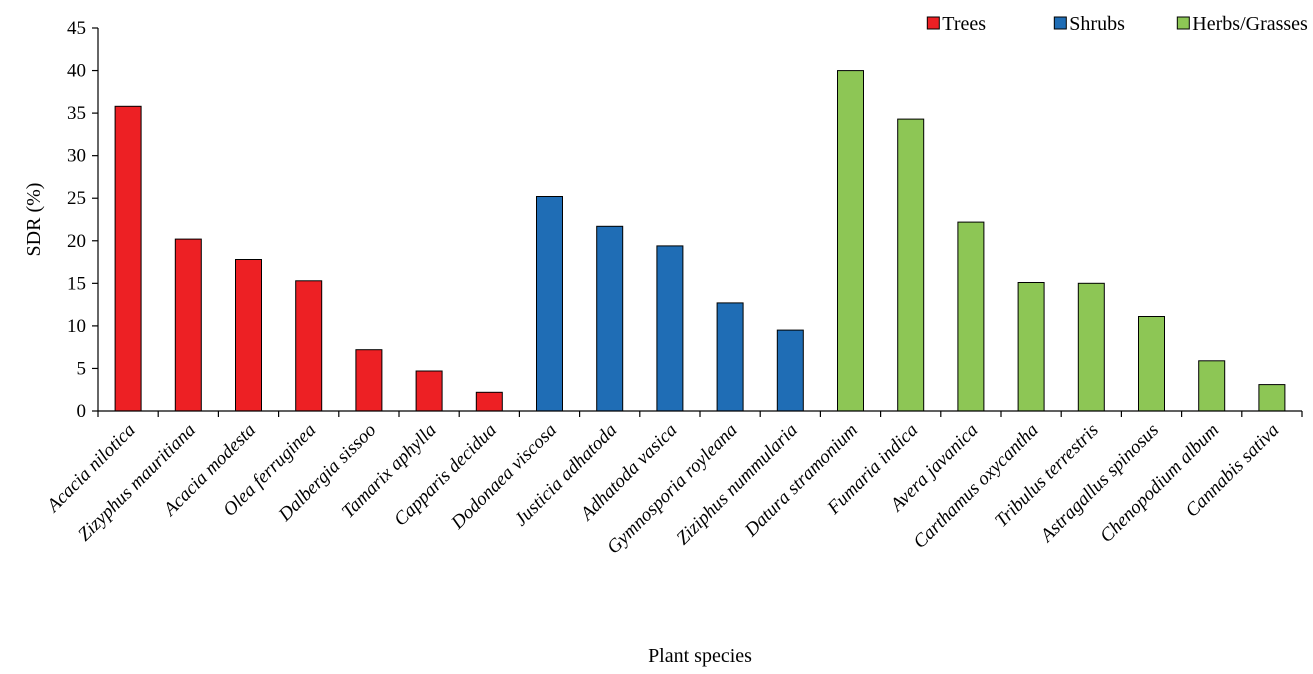  What do you see at coordinates (76, 198) in the screenshot?
I see `y-tick-label-5: 25` at bounding box center [76, 198].